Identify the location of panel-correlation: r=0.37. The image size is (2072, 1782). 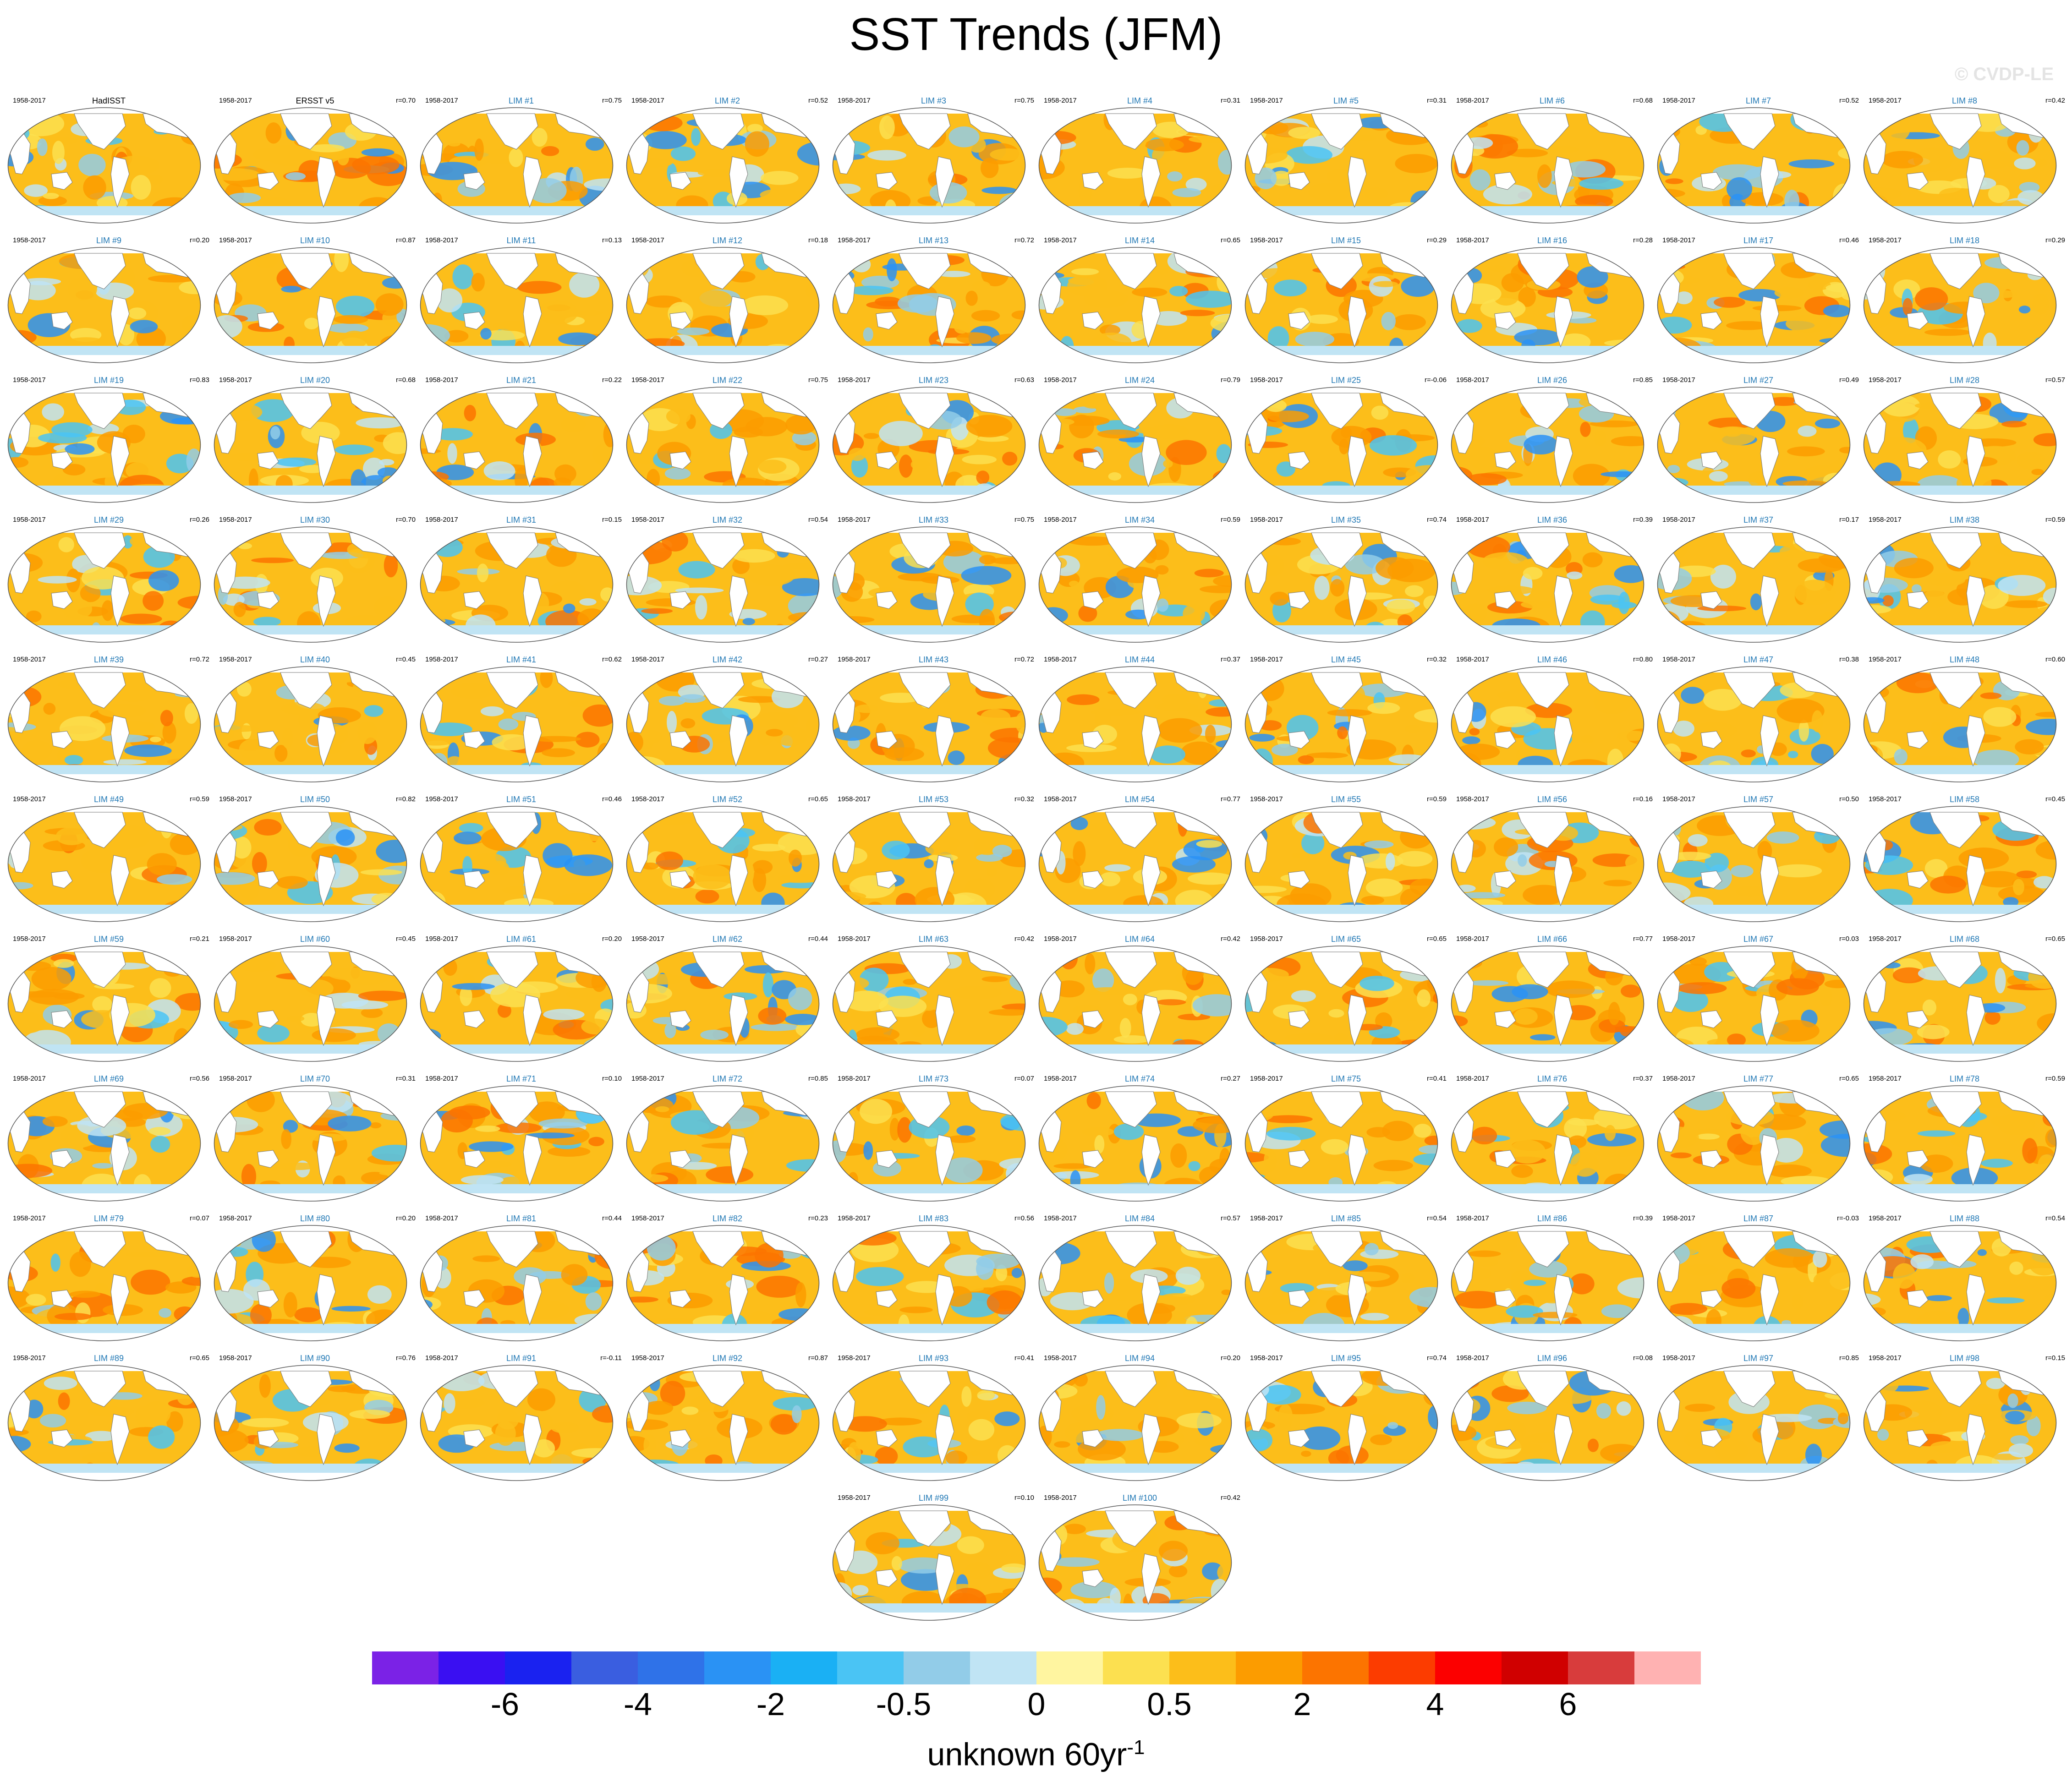
(1231, 659).